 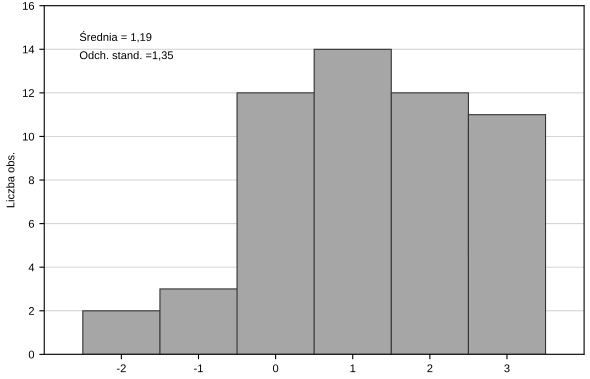 What do you see at coordinates (127, 55) in the screenshot?
I see `annotation: Odch. stand. =1,35` at bounding box center [127, 55].